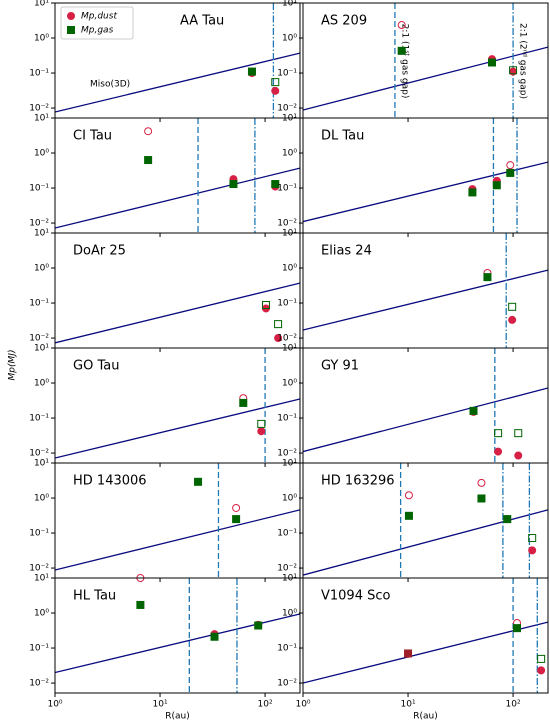  Describe the element at coordinates (97, 31) in the screenshot. I see `legend-label: Mp,gas` at that location.